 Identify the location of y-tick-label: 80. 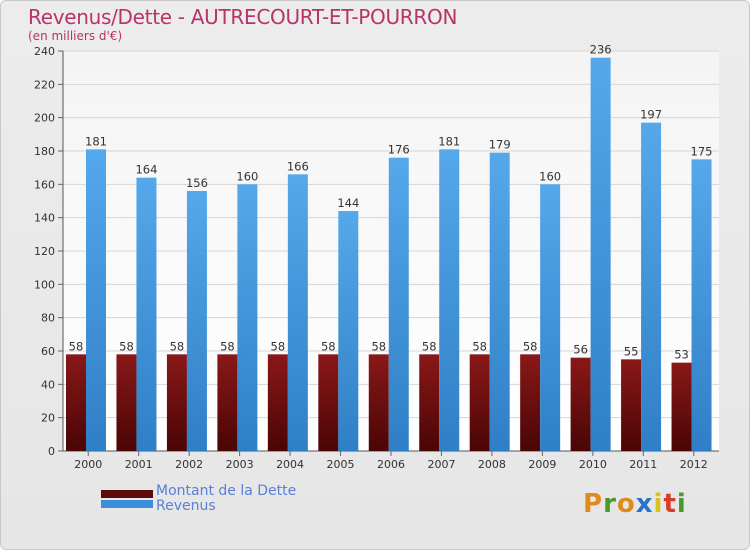
(48, 318).